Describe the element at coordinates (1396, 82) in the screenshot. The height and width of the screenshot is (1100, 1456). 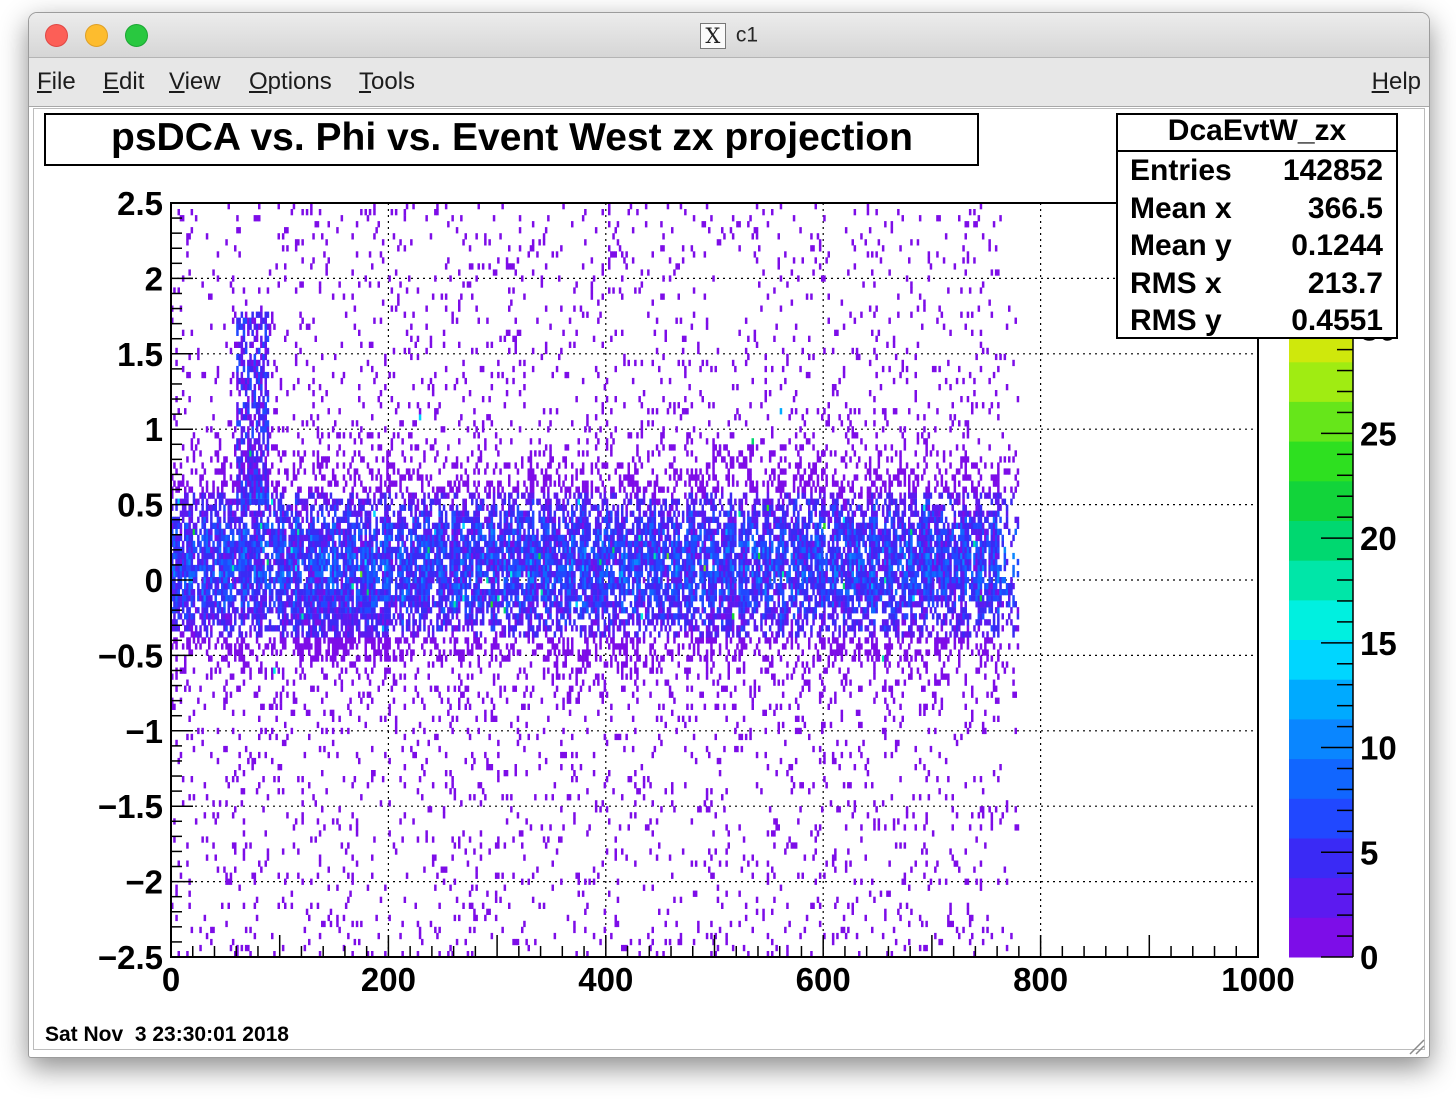
I see `menu-help: Help` at that location.